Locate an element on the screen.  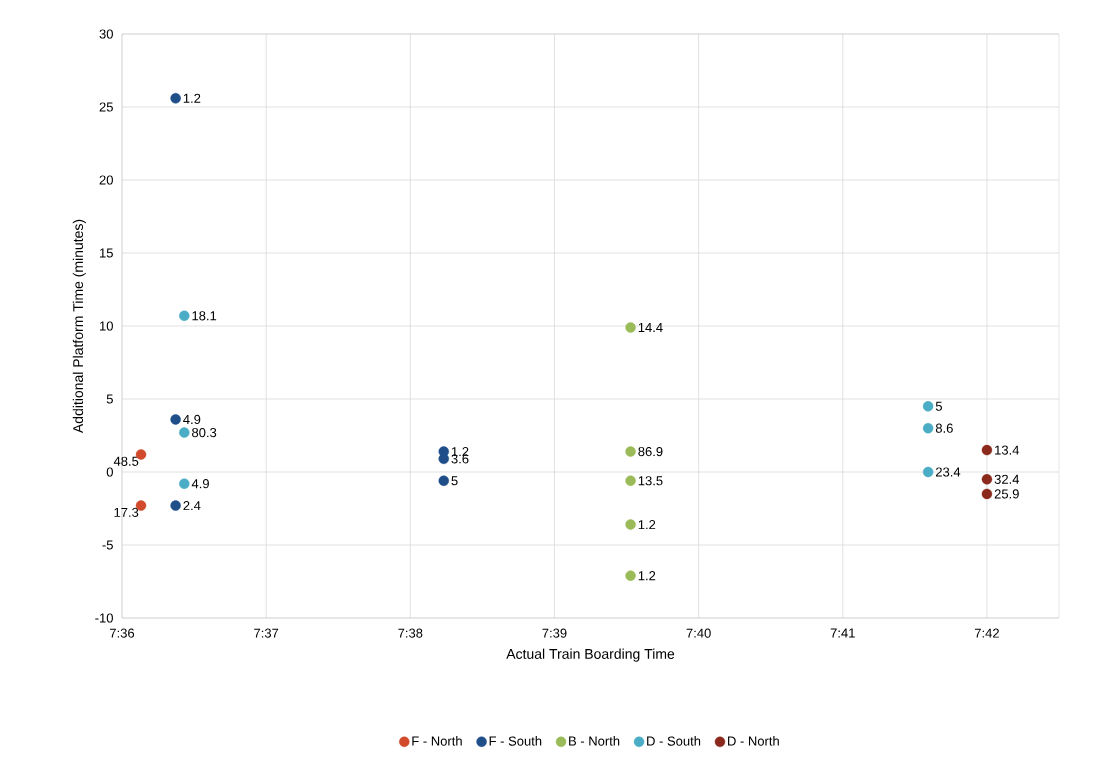
annotation: 8.6 is located at coordinates (944, 428).